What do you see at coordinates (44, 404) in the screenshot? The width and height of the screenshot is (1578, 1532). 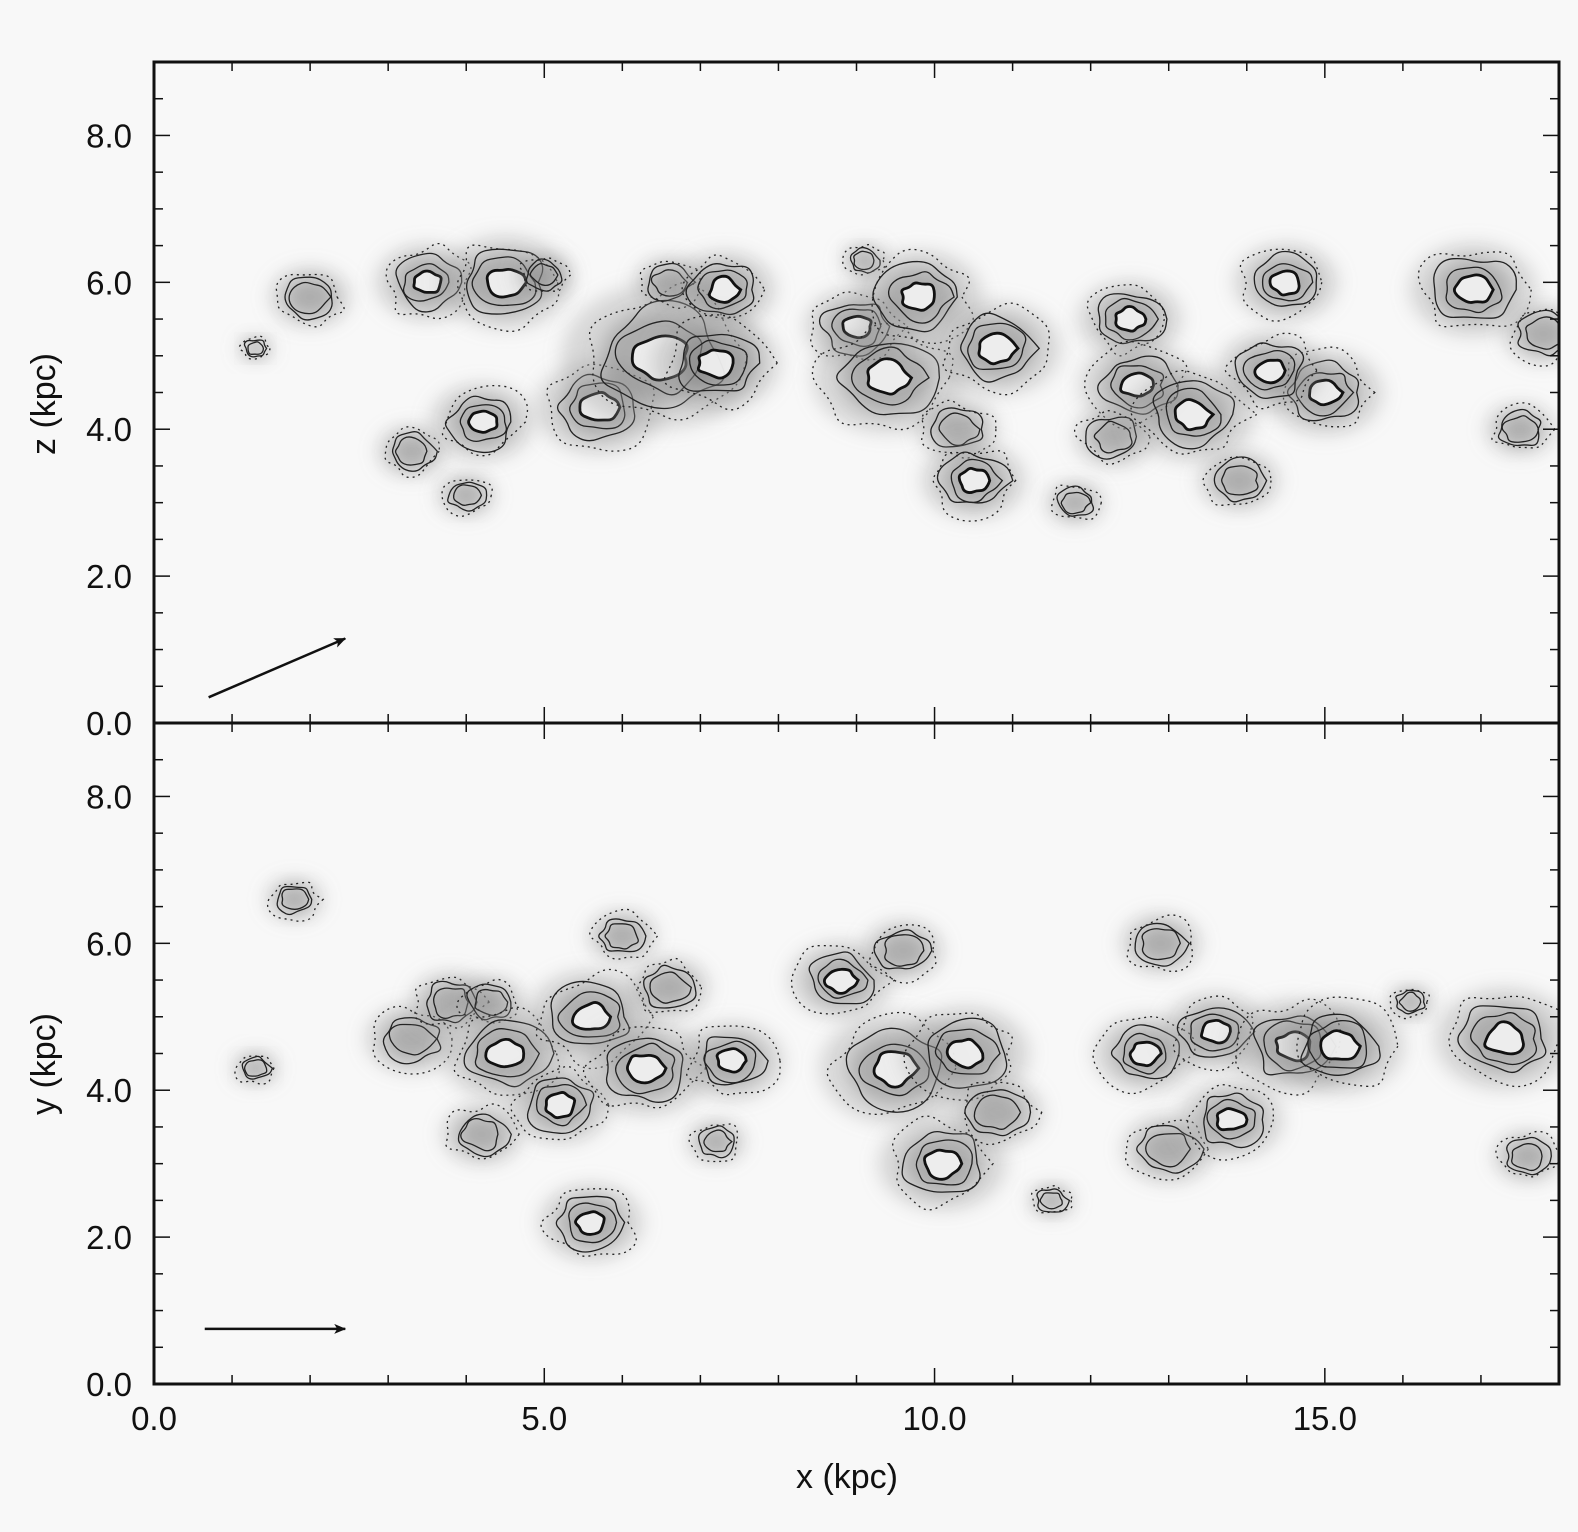 I see `top-y-axis-label: z (kpc)` at bounding box center [44, 404].